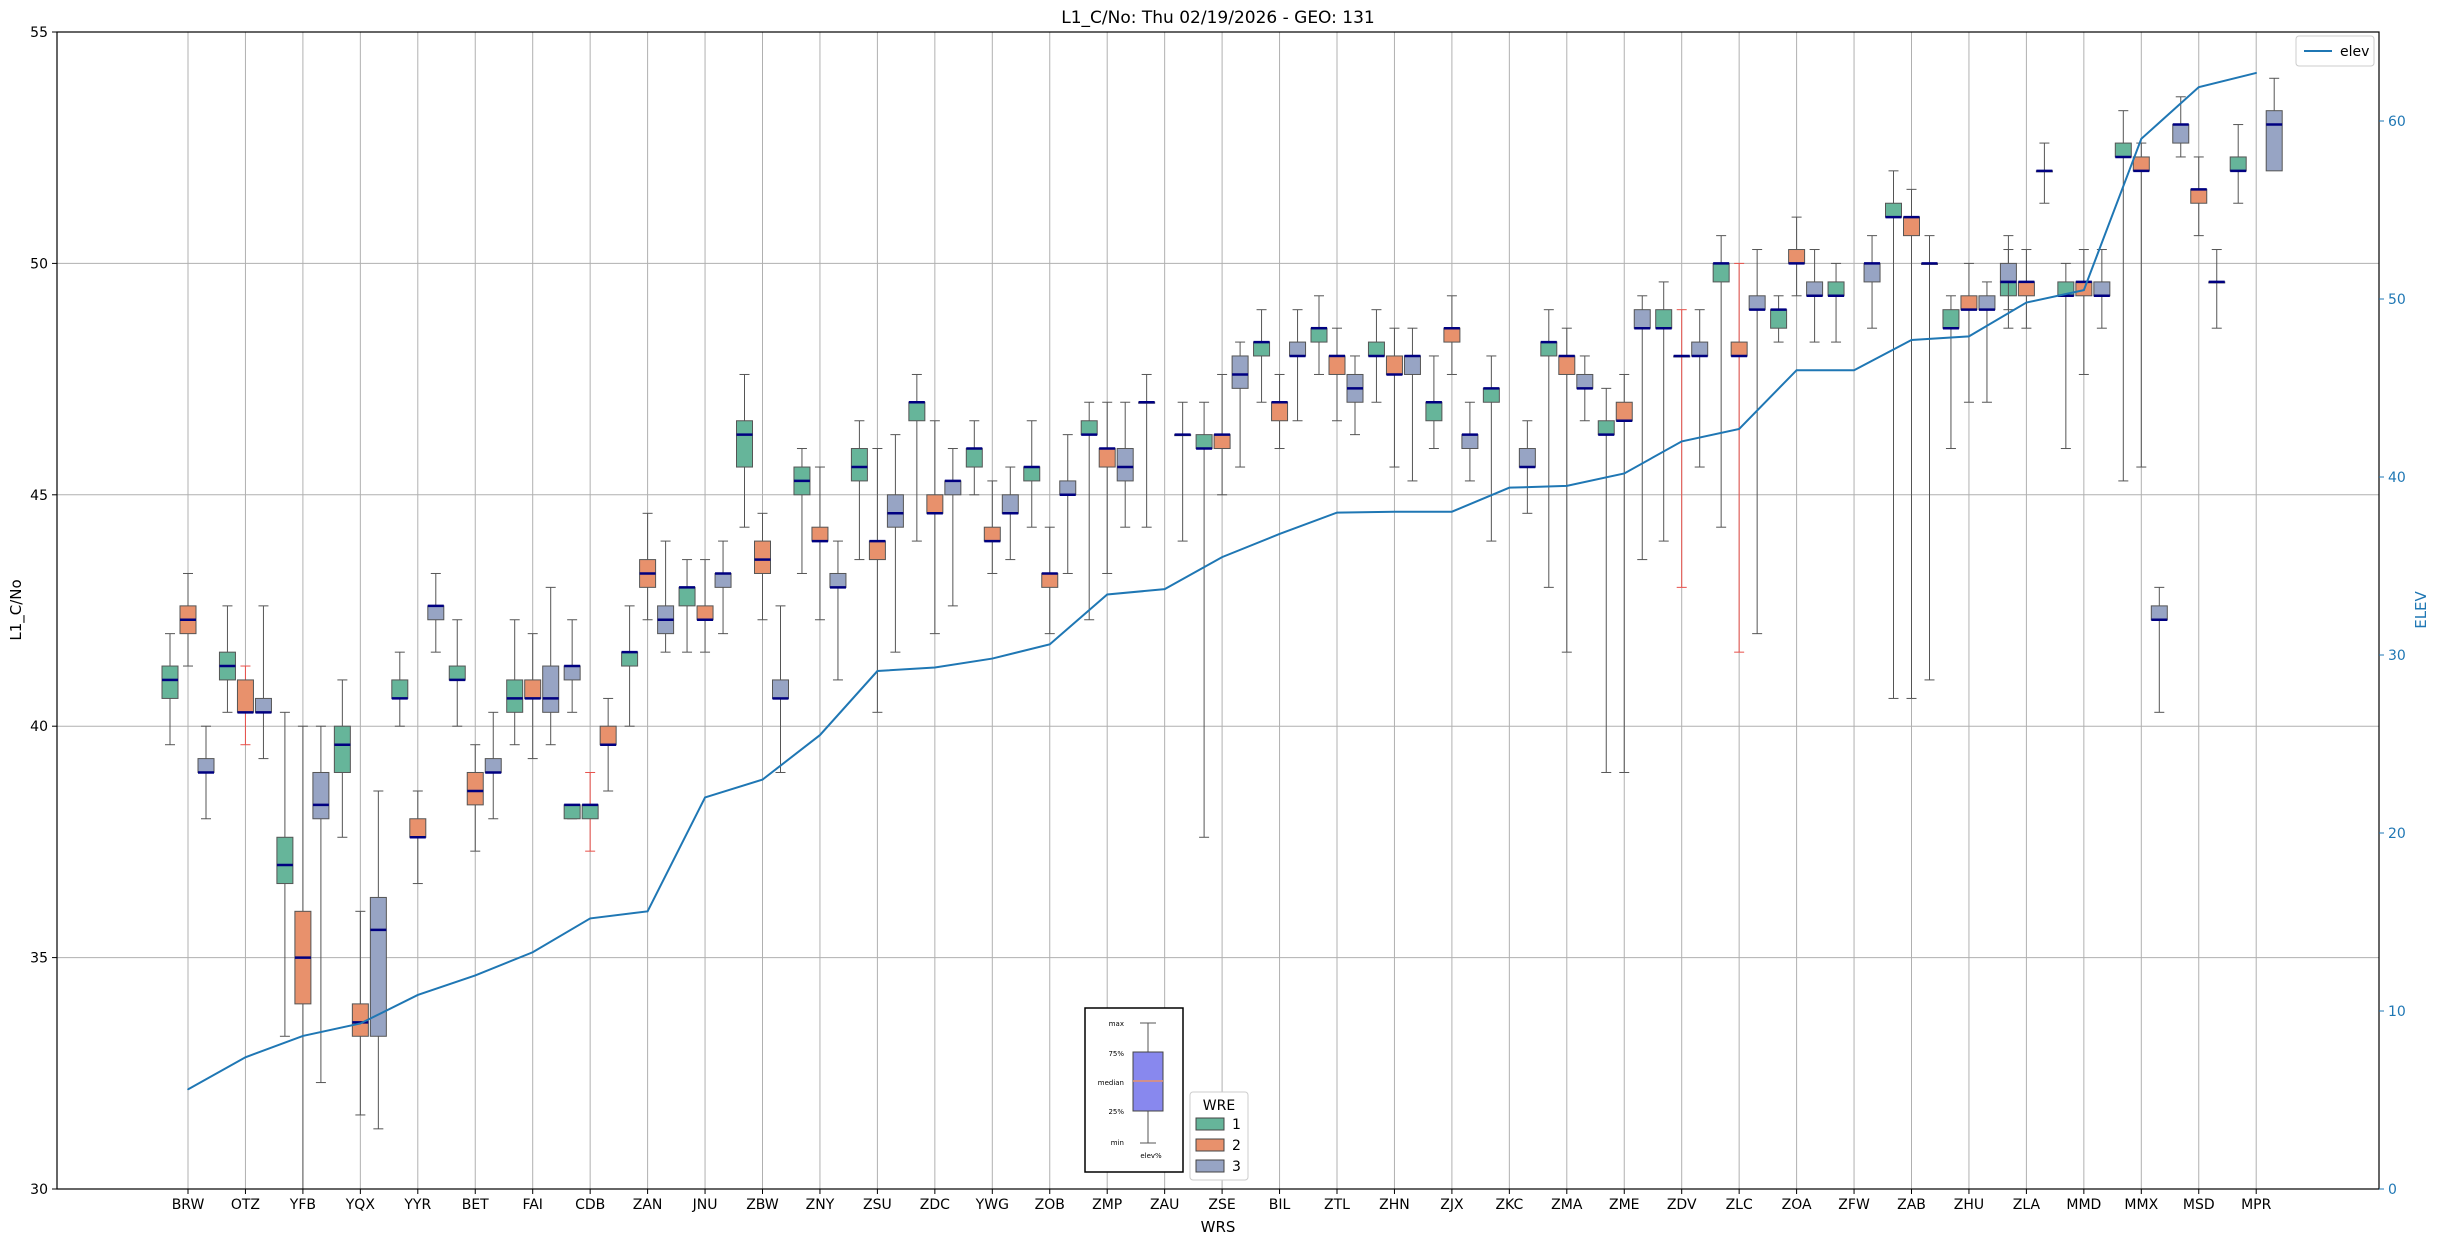 The height and width of the screenshot is (1240, 2438). What do you see at coordinates (1797, 1205) in the screenshot?
I see `x-tick-label: ZOA` at bounding box center [1797, 1205].